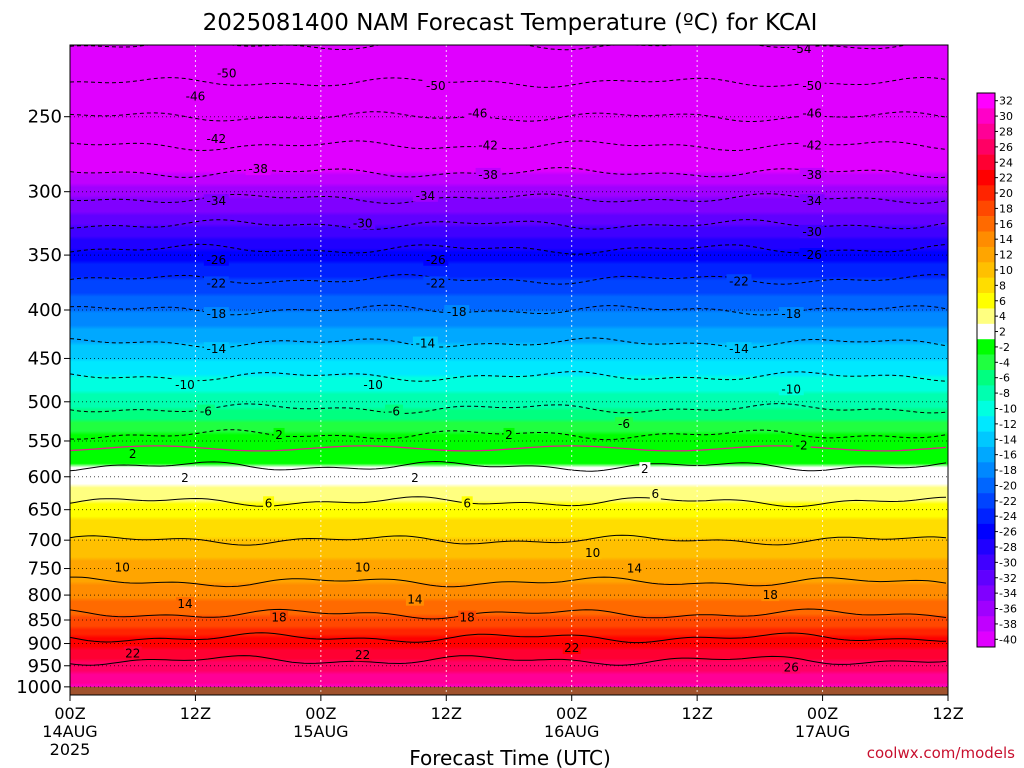  I want to click on ground-area, so click(509, 690).